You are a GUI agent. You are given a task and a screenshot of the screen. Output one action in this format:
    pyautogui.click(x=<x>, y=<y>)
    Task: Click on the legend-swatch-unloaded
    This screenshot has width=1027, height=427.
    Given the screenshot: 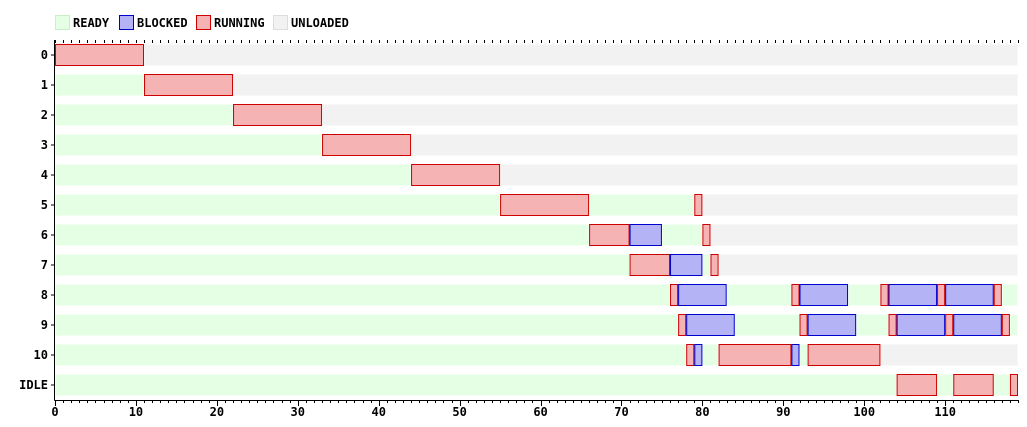 What is the action you would take?
    pyautogui.click(x=280, y=22)
    